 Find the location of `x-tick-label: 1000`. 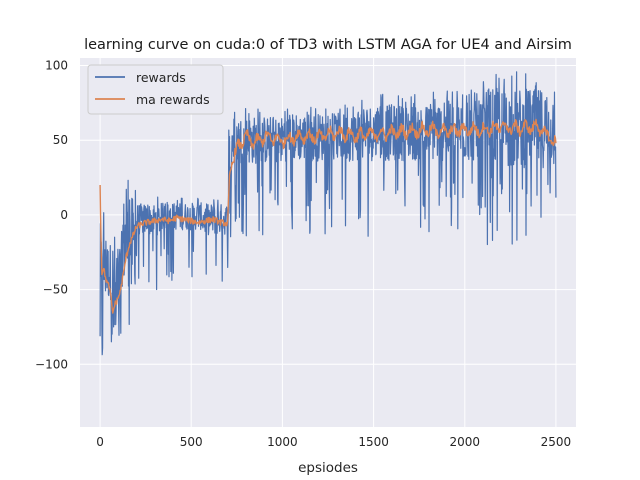

x-tick-label: 1000 is located at coordinates (282, 442).